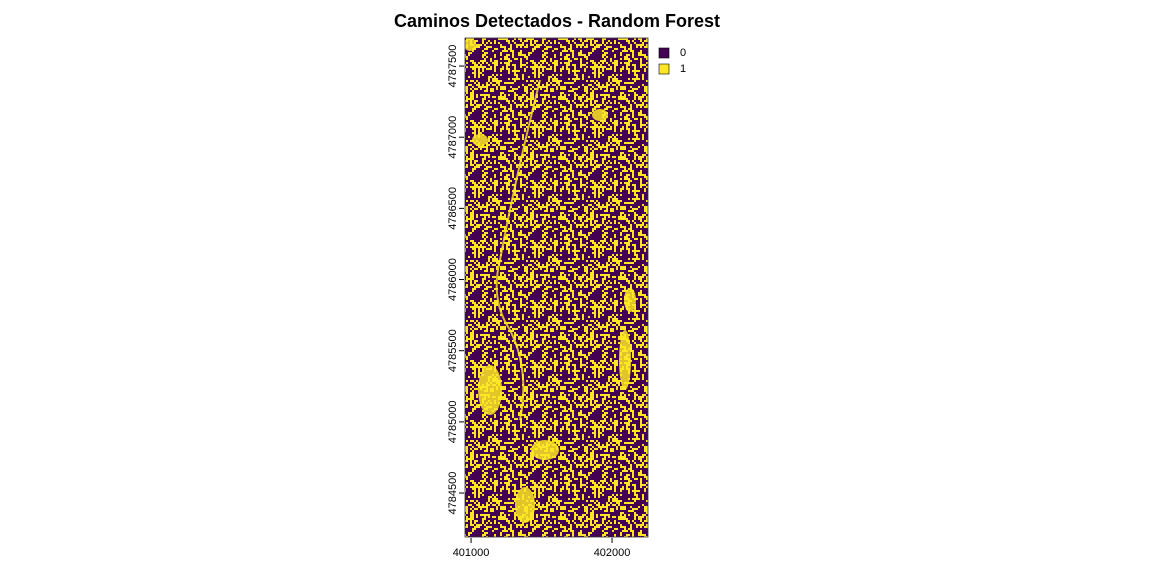  I want to click on chart-title: Caminos Detectados - Random Forest, so click(557, 21).